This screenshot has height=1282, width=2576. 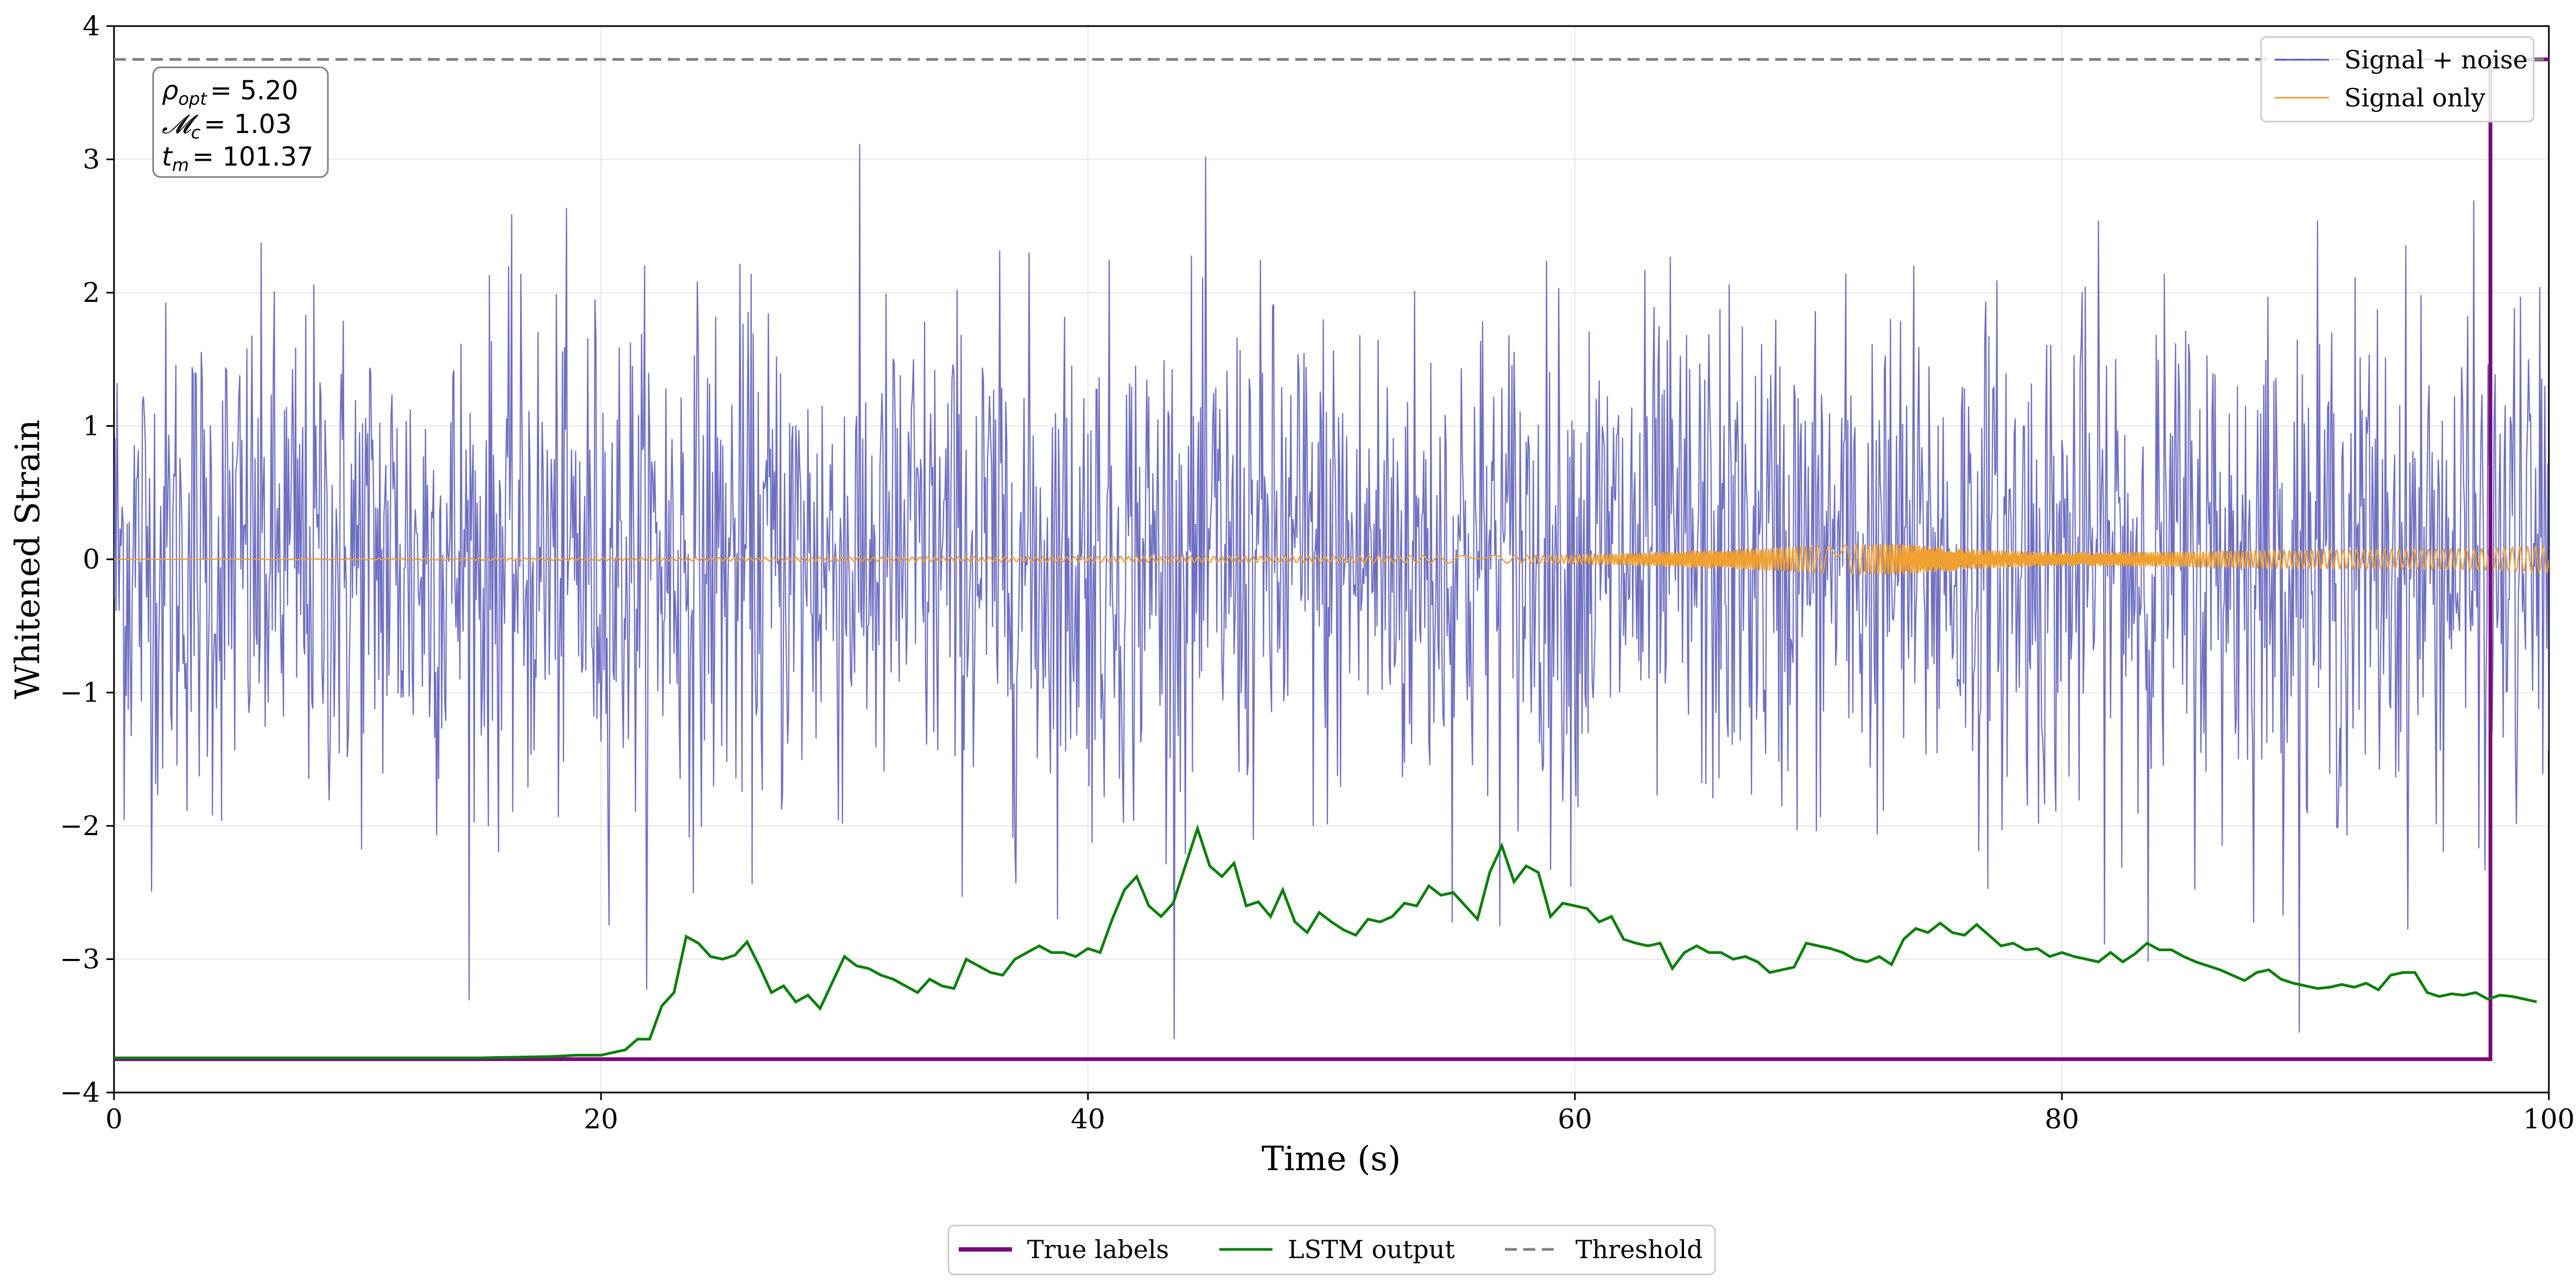 I want to click on legend-upper-frame, so click(x=2397, y=79).